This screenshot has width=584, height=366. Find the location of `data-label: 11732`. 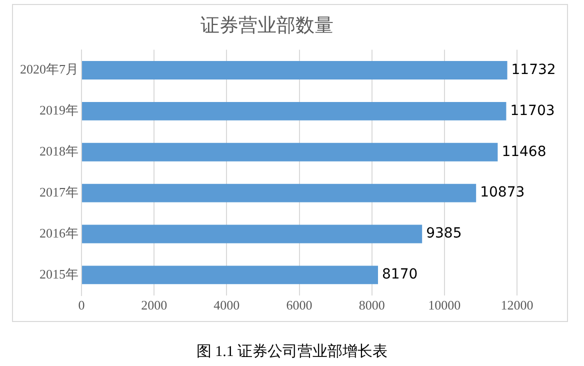

data-label: 11732 is located at coordinates (533, 70).